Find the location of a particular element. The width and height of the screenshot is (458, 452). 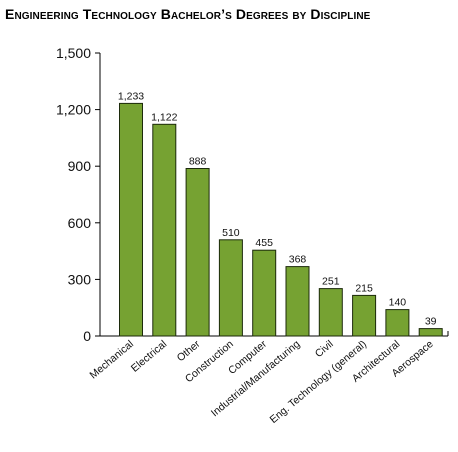

data-label: 1,122 is located at coordinates (164, 117).